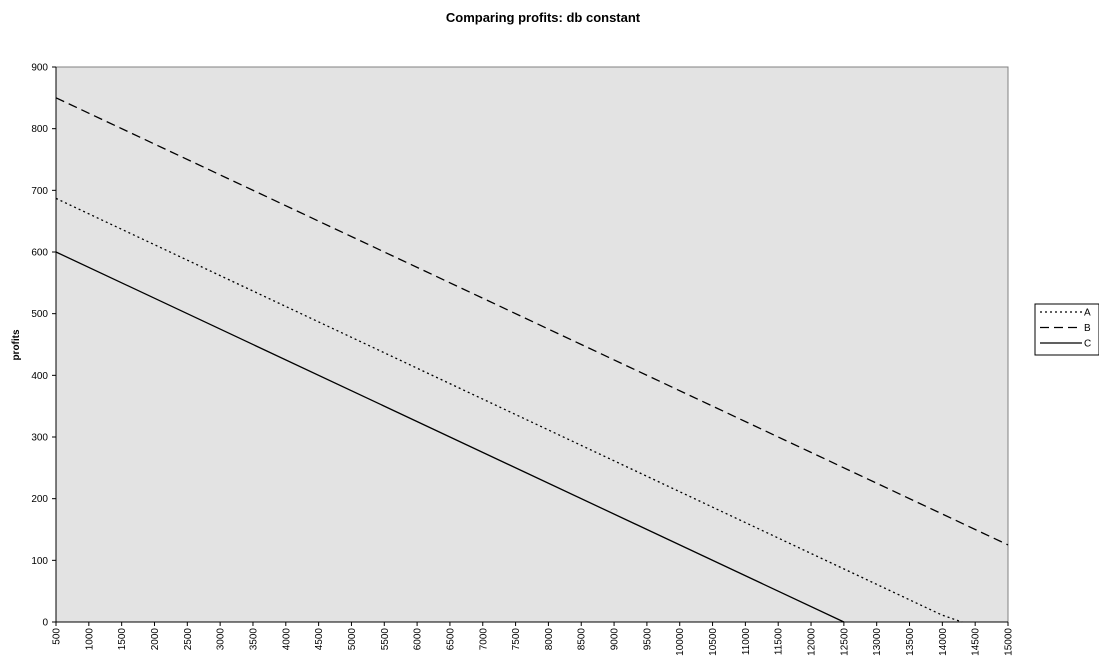  Describe the element at coordinates (39, 561) in the screenshot. I see `y-tick-label: 100` at that location.